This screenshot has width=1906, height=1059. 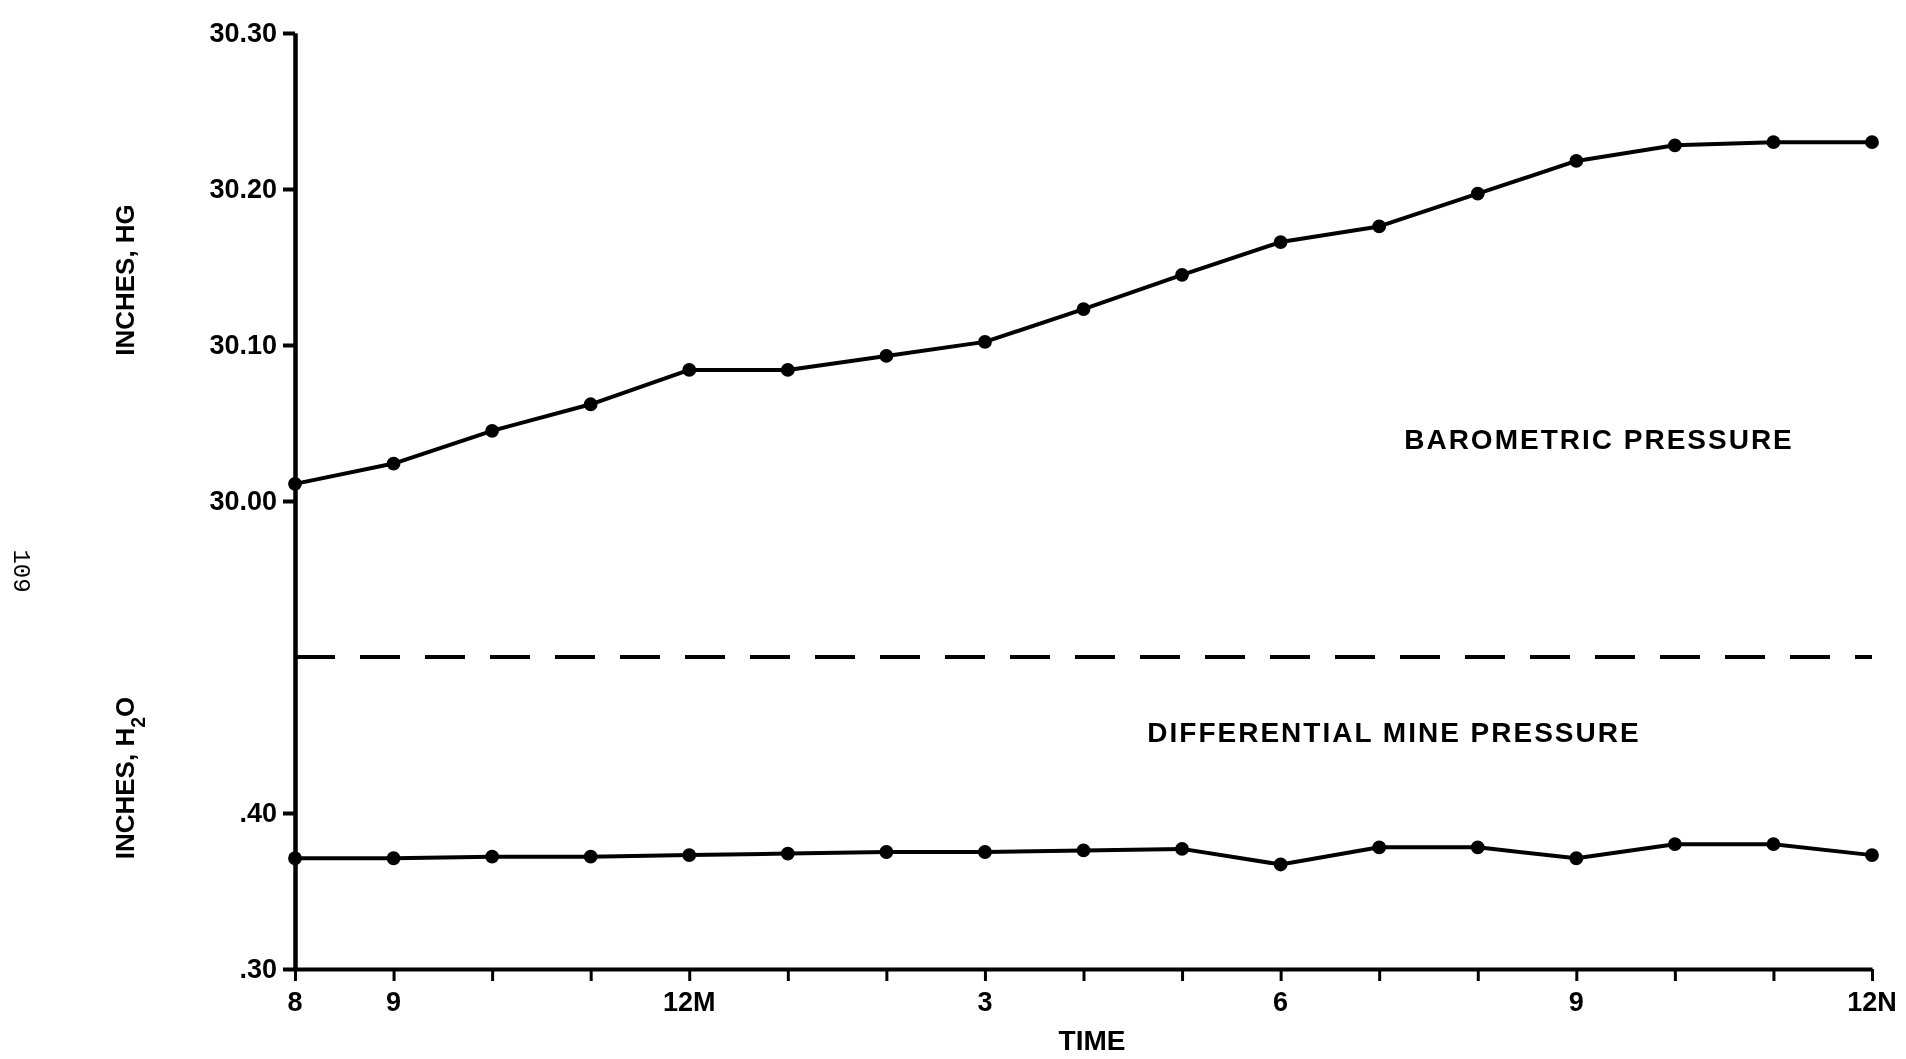 I want to click on x-tick-label: 3, so click(x=985, y=1002).